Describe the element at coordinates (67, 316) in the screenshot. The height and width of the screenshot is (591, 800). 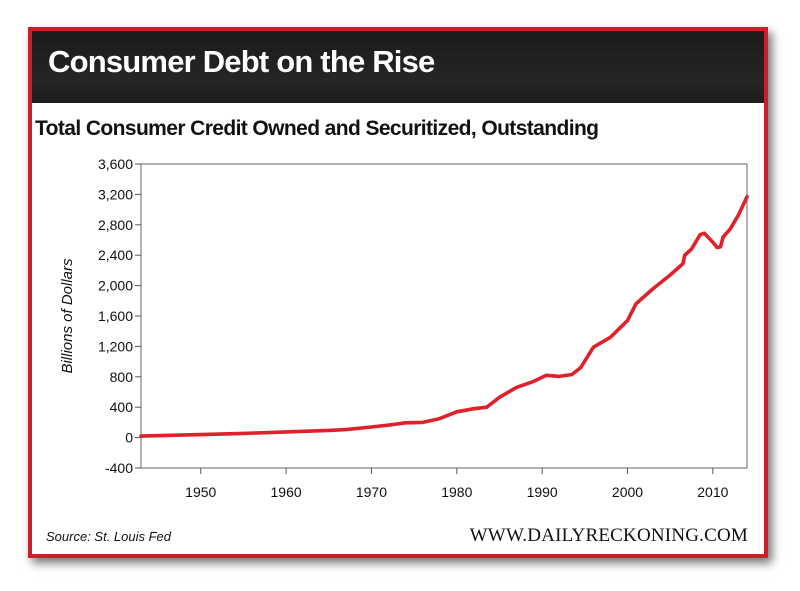
I see `y-axis-title: Billions of Dollars` at that location.